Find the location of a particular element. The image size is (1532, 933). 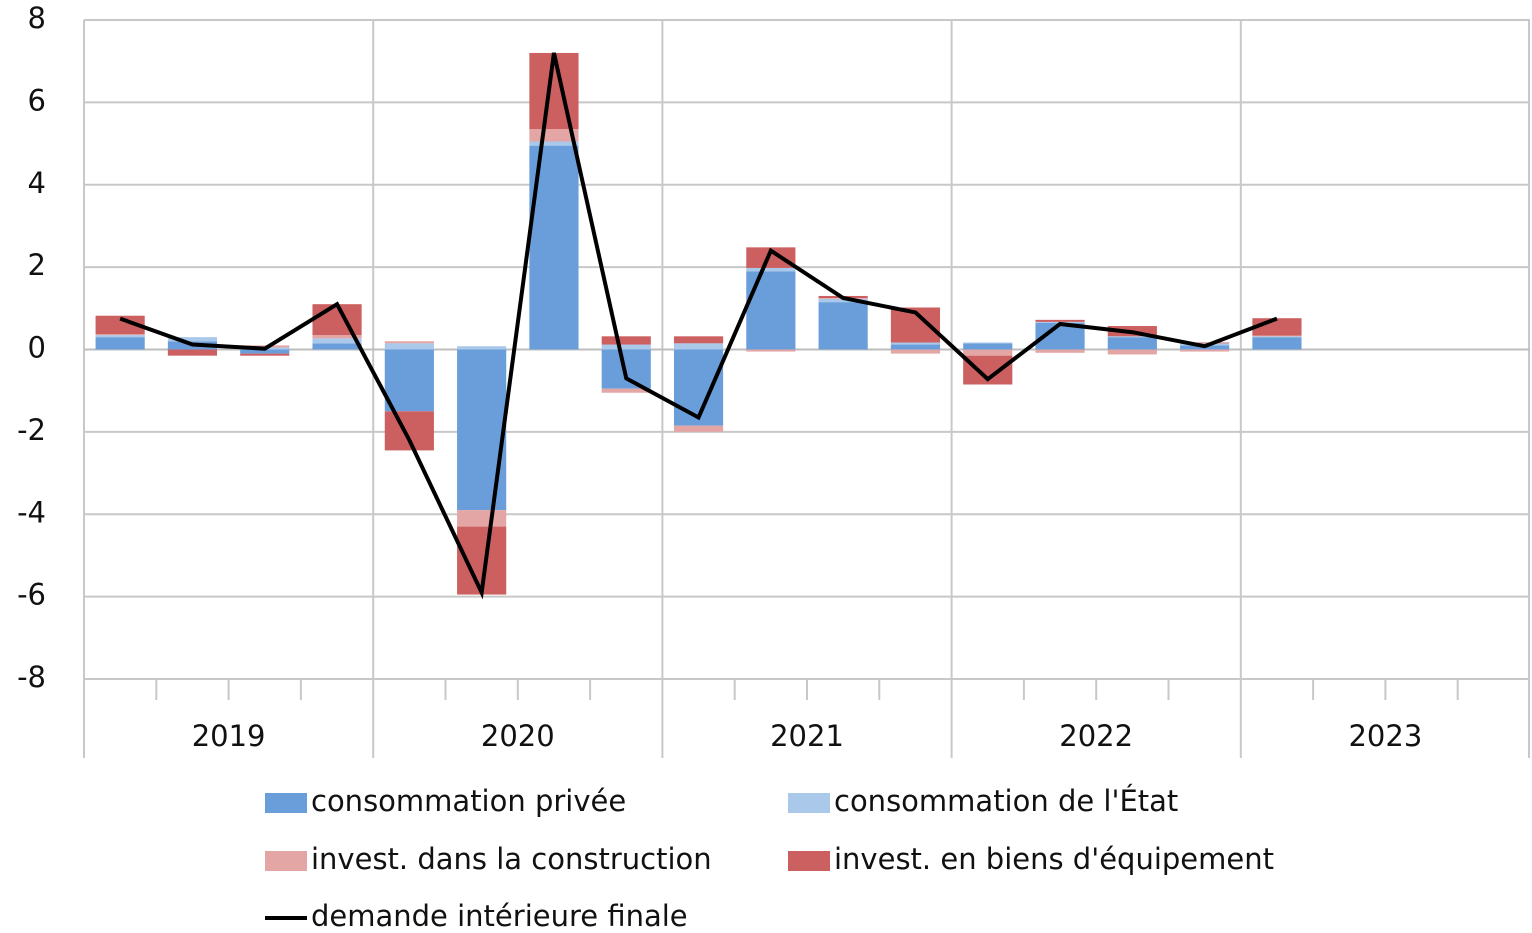

x-group-label: 2019 is located at coordinates (229, 736).